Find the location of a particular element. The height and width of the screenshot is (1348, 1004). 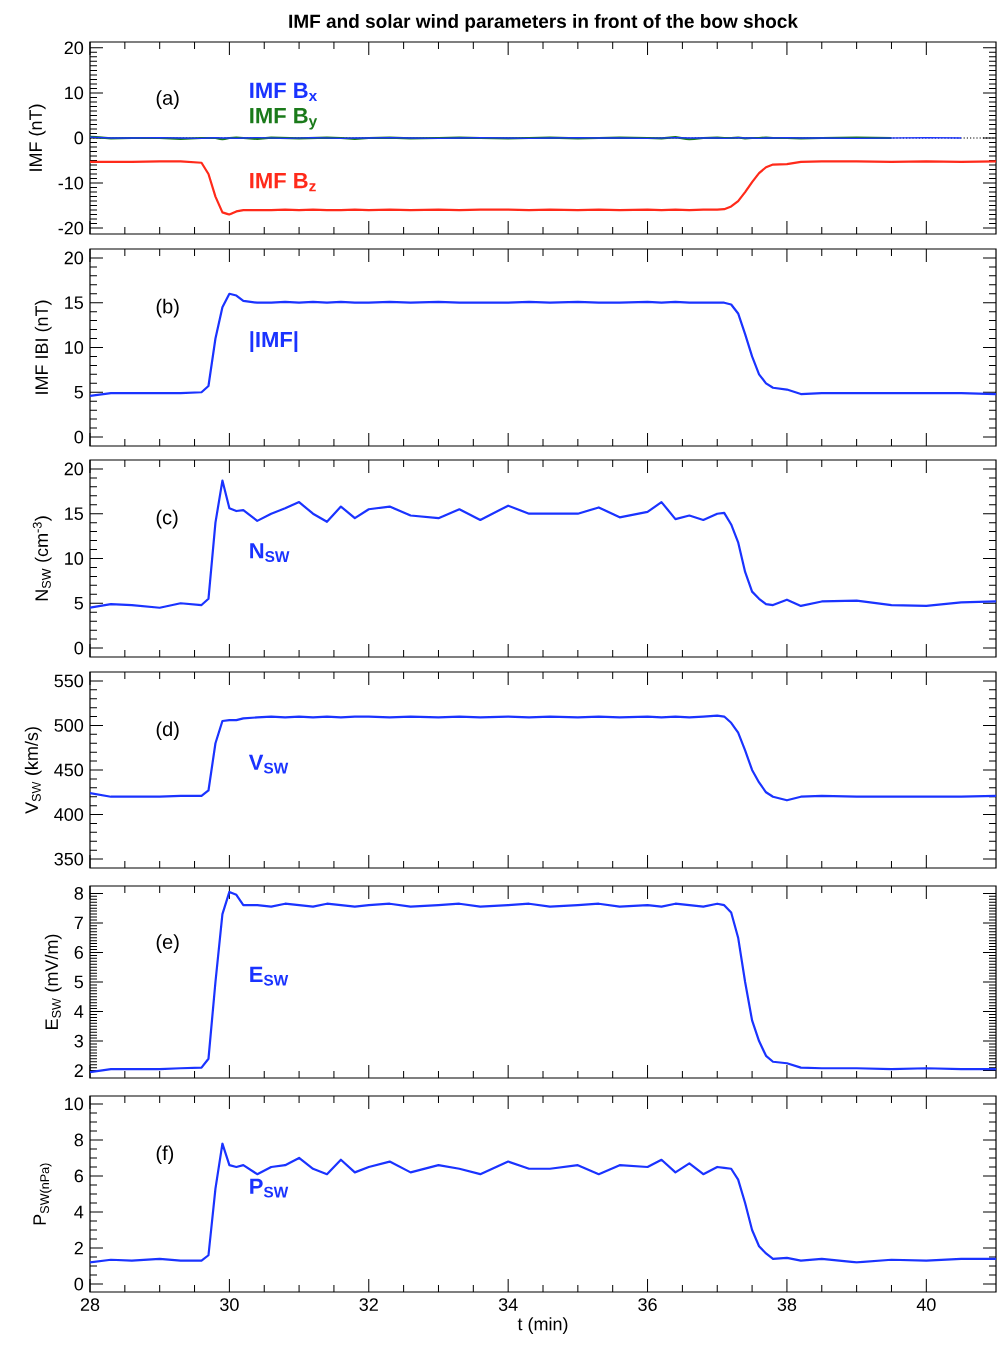

y-axis-title: V$_{SW}$ (km/s) is located at coordinates (33, 770).